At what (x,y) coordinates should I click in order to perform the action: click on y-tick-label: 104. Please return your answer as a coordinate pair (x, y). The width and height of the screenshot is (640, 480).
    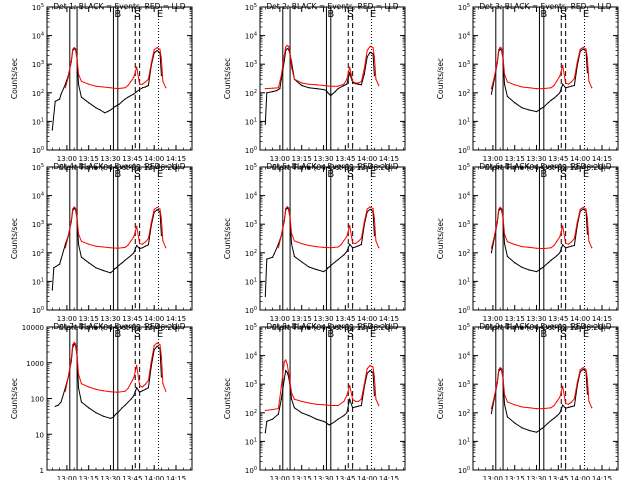
    Looking at the image, I should click on (251, 356).